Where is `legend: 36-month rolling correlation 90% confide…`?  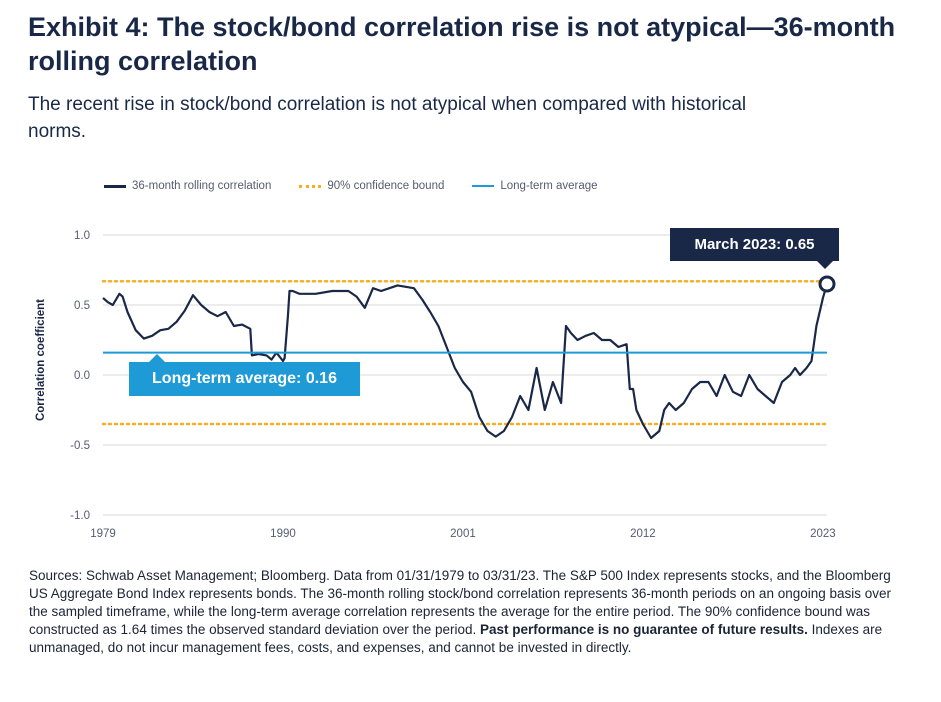
legend: 36-month rolling correlation 90% confide… is located at coordinates (365, 186).